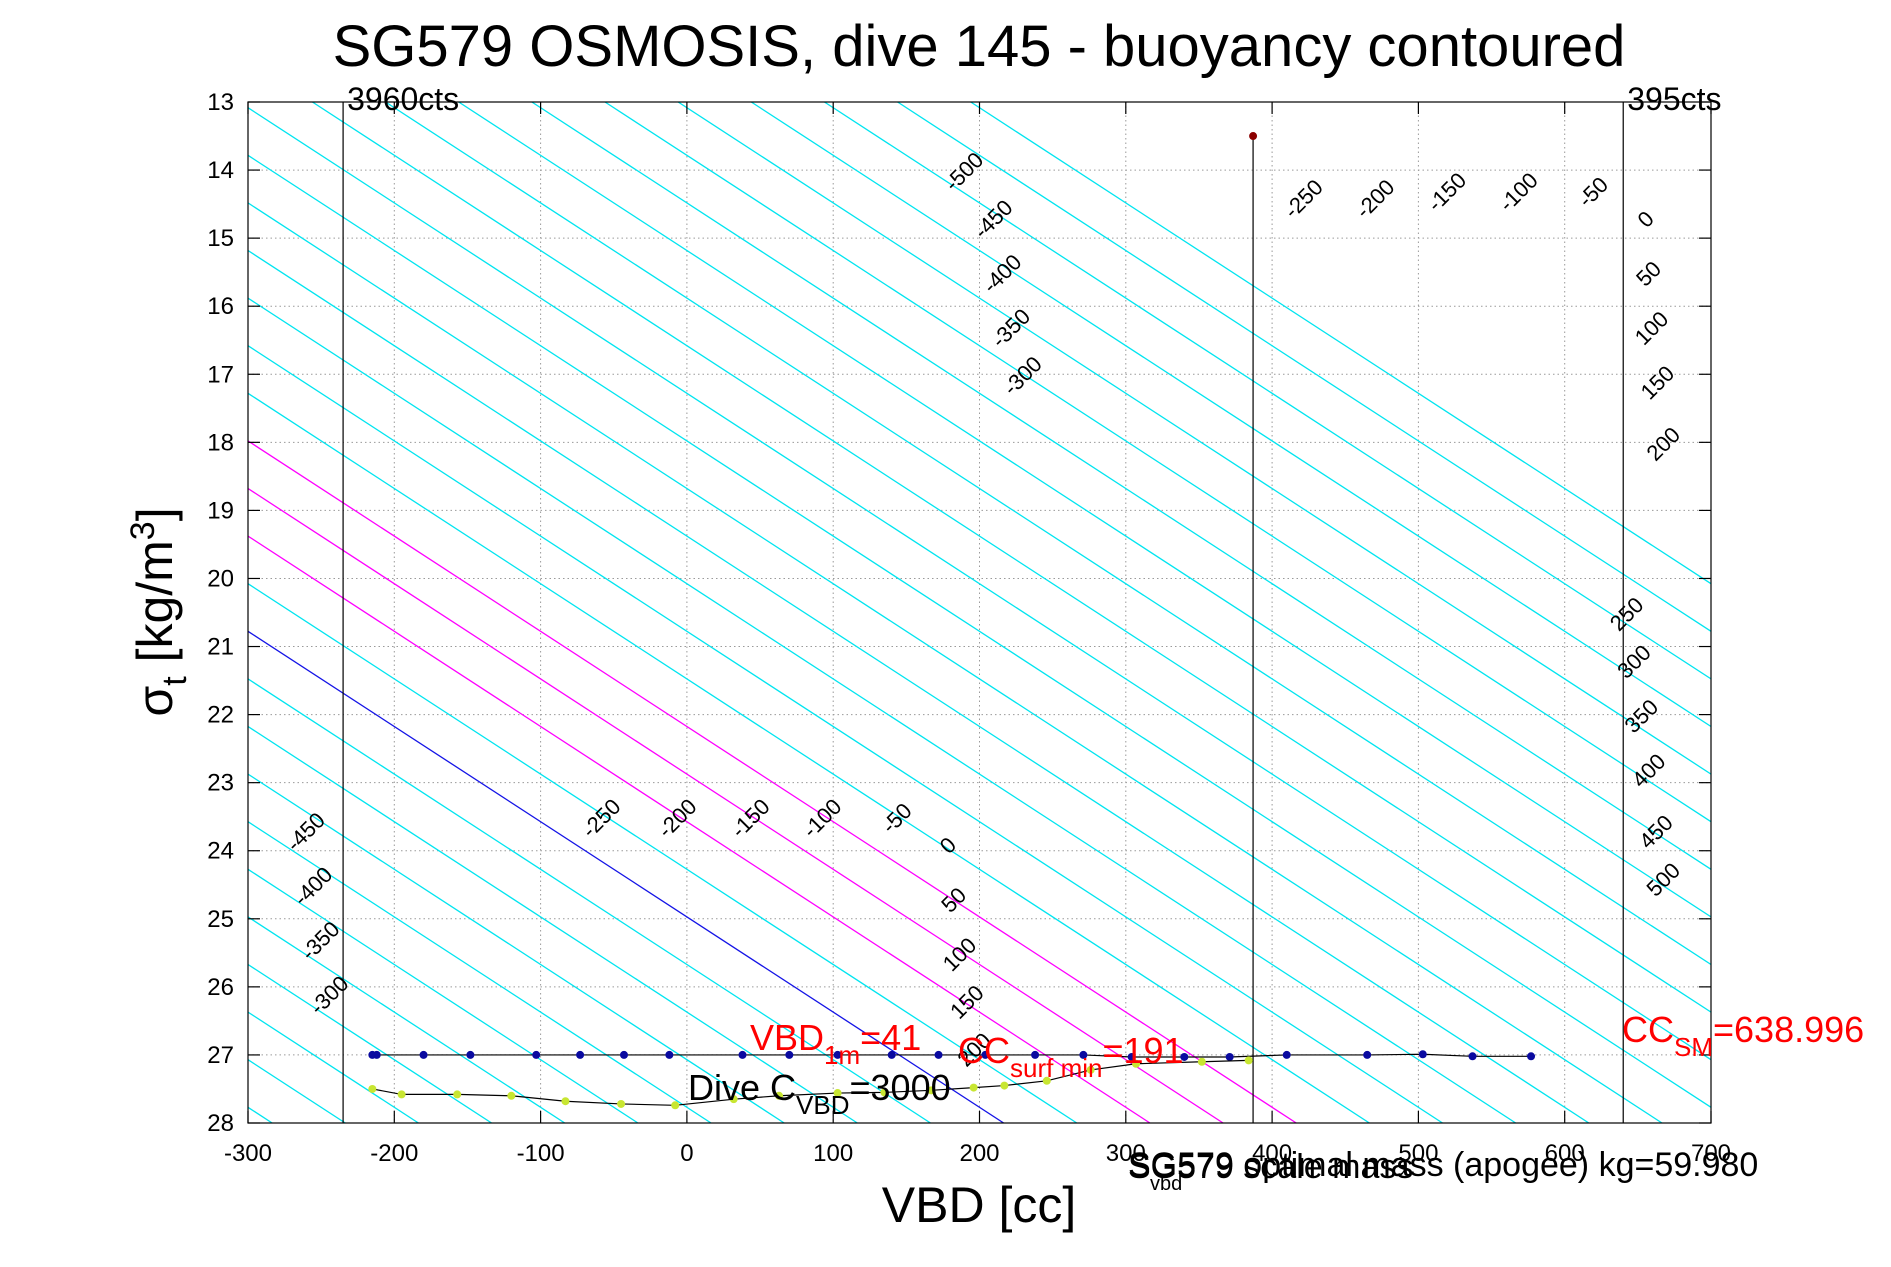 The width and height of the screenshot is (1891, 1267). What do you see at coordinates (220, 578) in the screenshot?
I see `y-tick-label: 20` at bounding box center [220, 578].